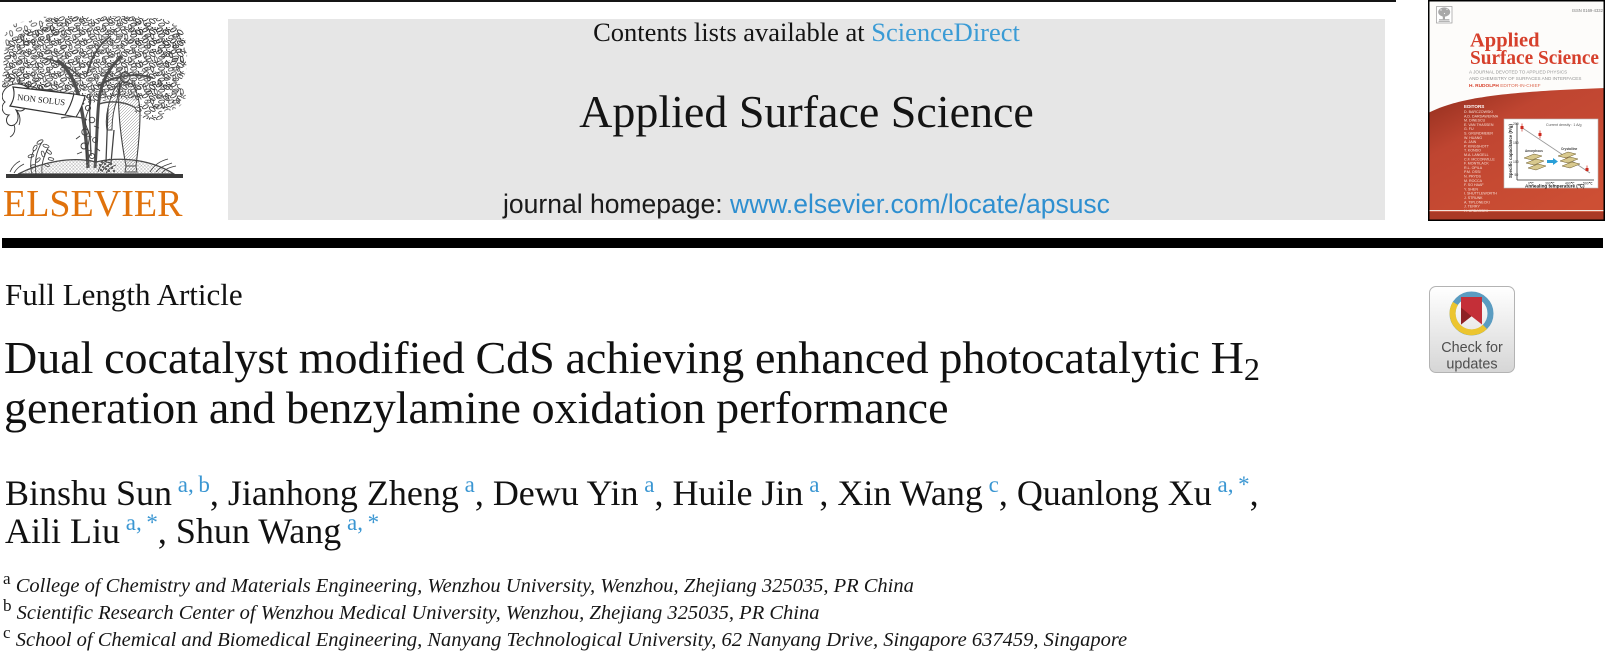  What do you see at coordinates (1564, 125) in the screenshot?
I see `svg-text: Current density : 1 A/g` at bounding box center [1564, 125].